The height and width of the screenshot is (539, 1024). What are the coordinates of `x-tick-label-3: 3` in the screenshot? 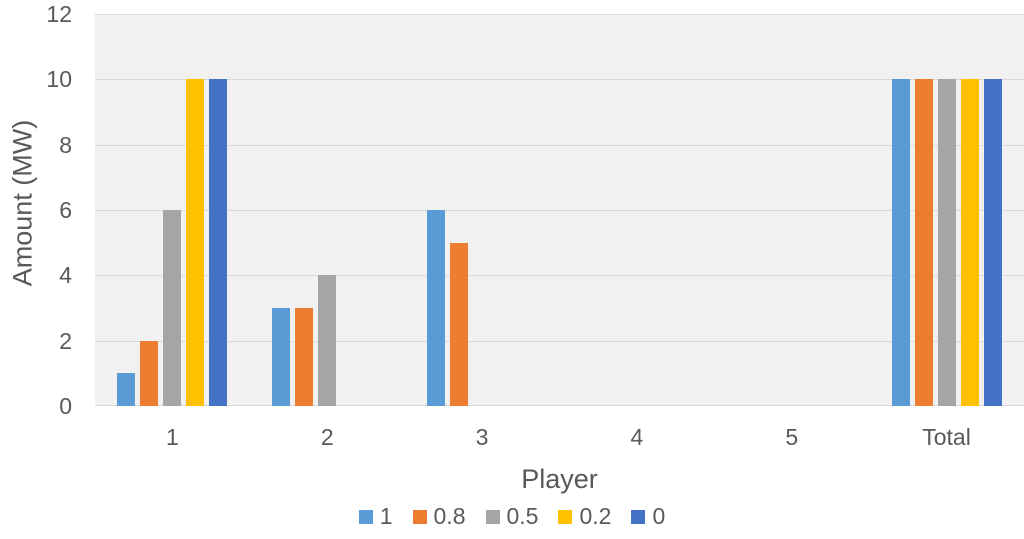 It's located at (482, 437).